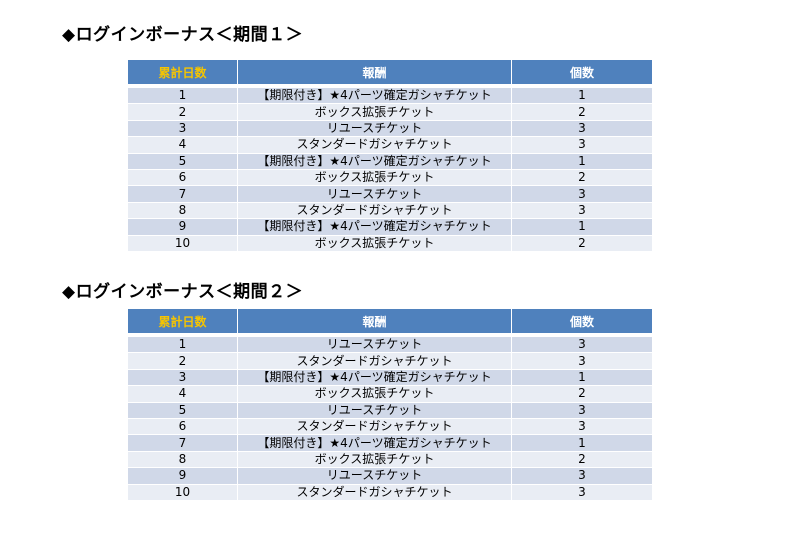 The image size is (800, 541). Describe the element at coordinates (183, 35) in the screenshot. I see `section-title-period-1: ◆ログインボーナス＜期間１＞` at that location.